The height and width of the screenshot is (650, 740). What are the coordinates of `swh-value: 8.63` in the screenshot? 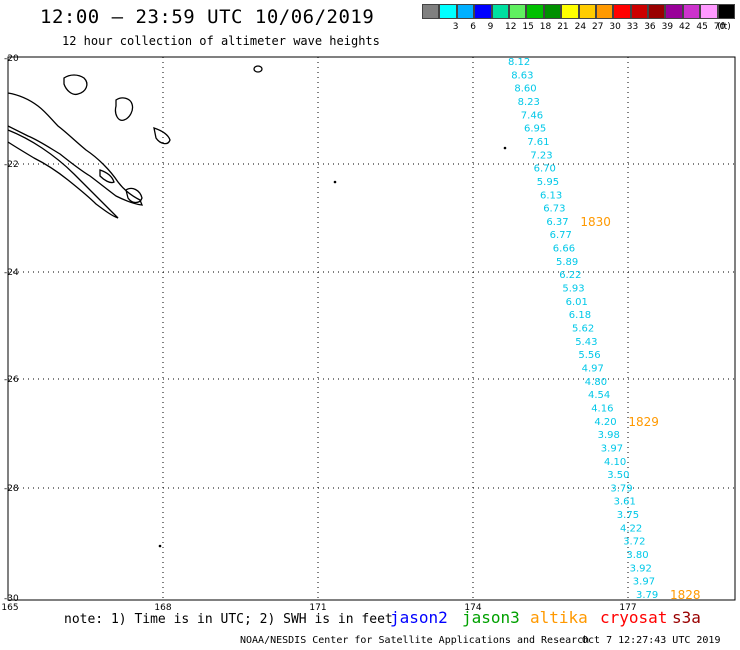 It's located at (522, 75).